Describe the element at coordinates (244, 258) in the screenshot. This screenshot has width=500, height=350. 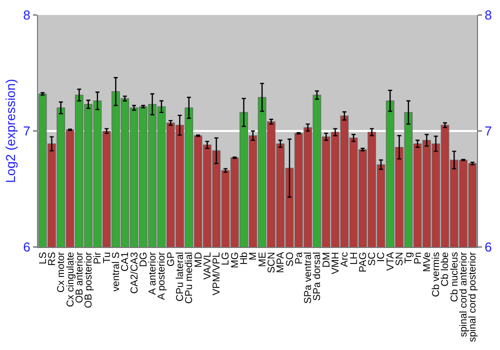
I see `x-tick-label: Hb` at that location.